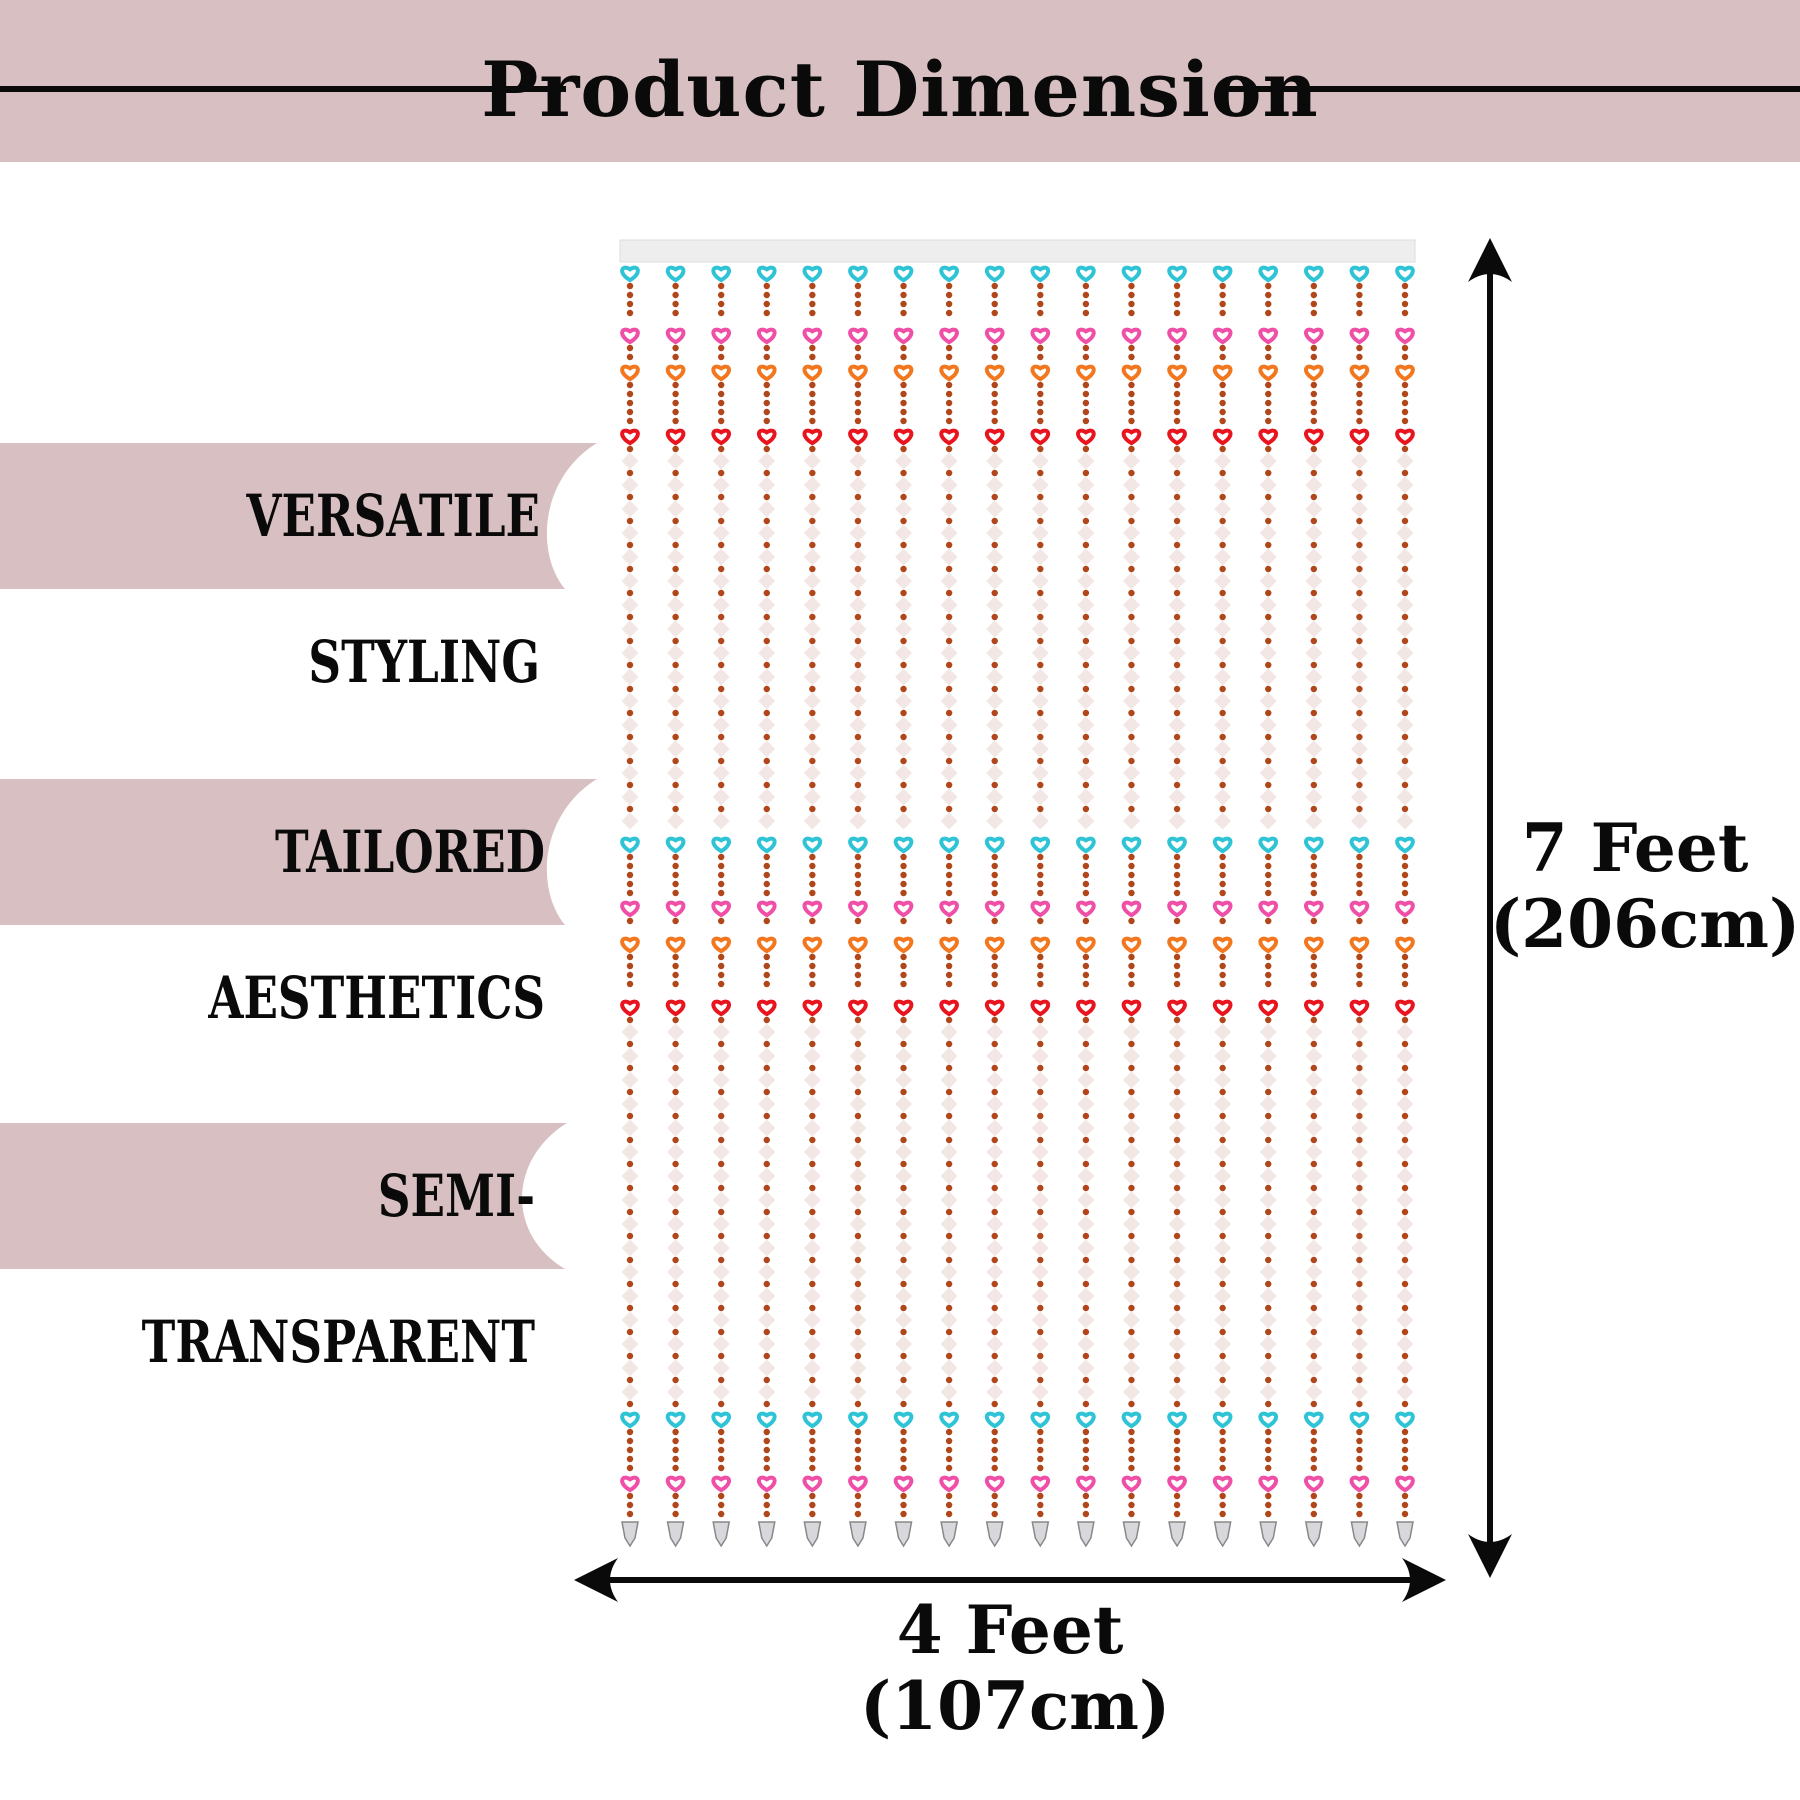 The width and height of the screenshot is (1800, 1800). What do you see at coordinates (393, 589) in the screenshot?
I see `feature-label: VERSATILE STYLING` at bounding box center [393, 589].